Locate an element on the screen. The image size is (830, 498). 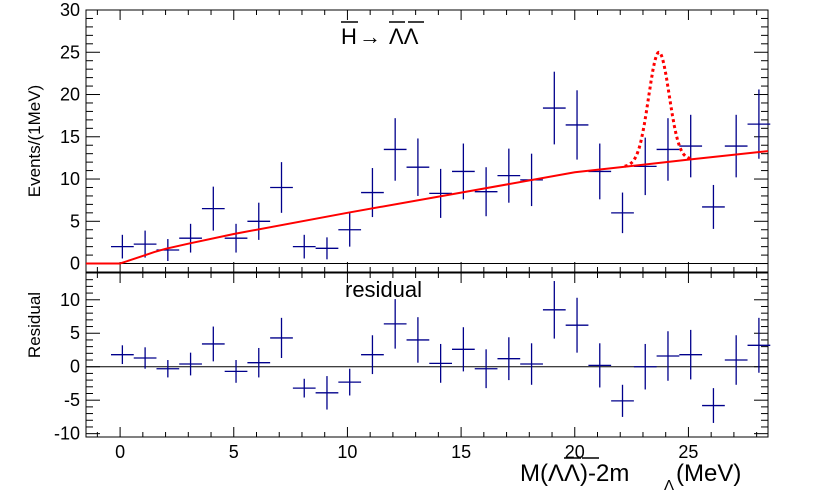
residual-y-tick-label: 5 is located at coordinates (75, 333).